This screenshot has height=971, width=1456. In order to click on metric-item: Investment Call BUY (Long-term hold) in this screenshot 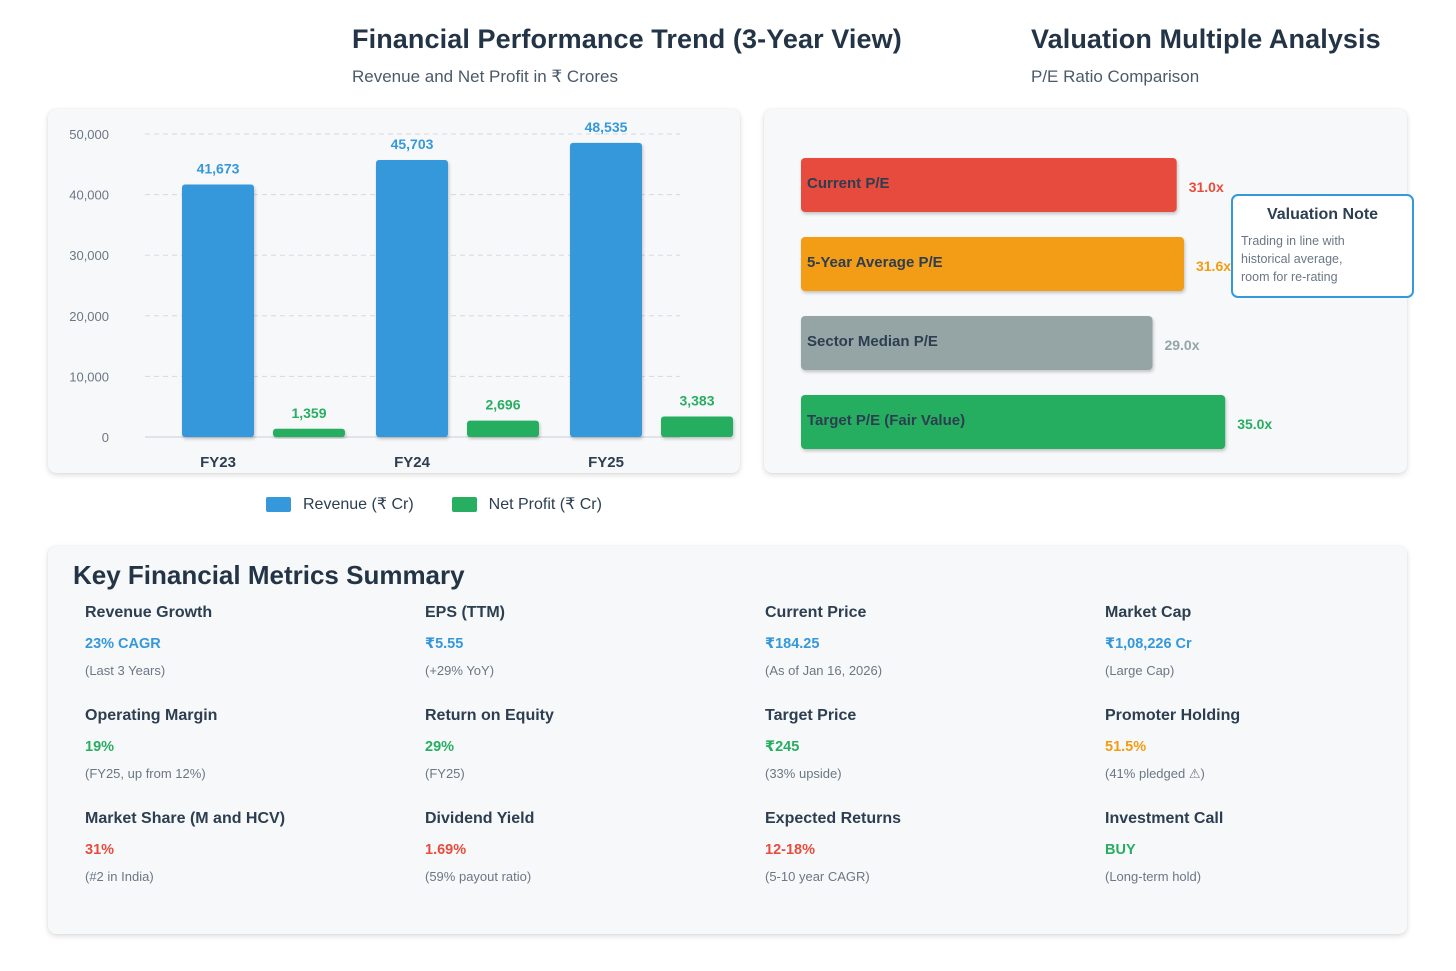, I will do `click(1255, 861)`.